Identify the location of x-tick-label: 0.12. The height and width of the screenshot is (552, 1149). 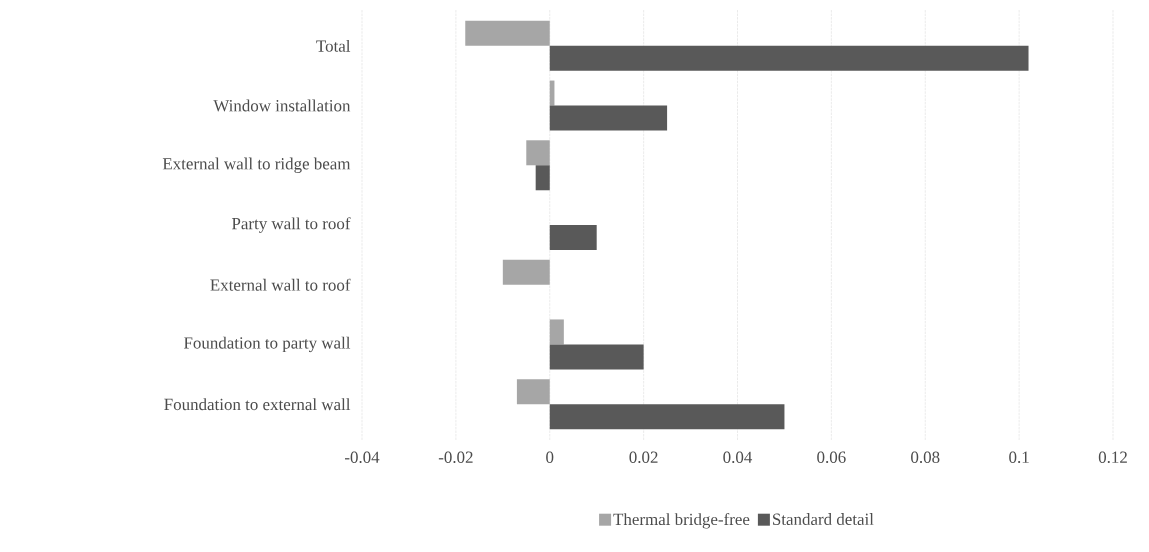
(1112, 457).